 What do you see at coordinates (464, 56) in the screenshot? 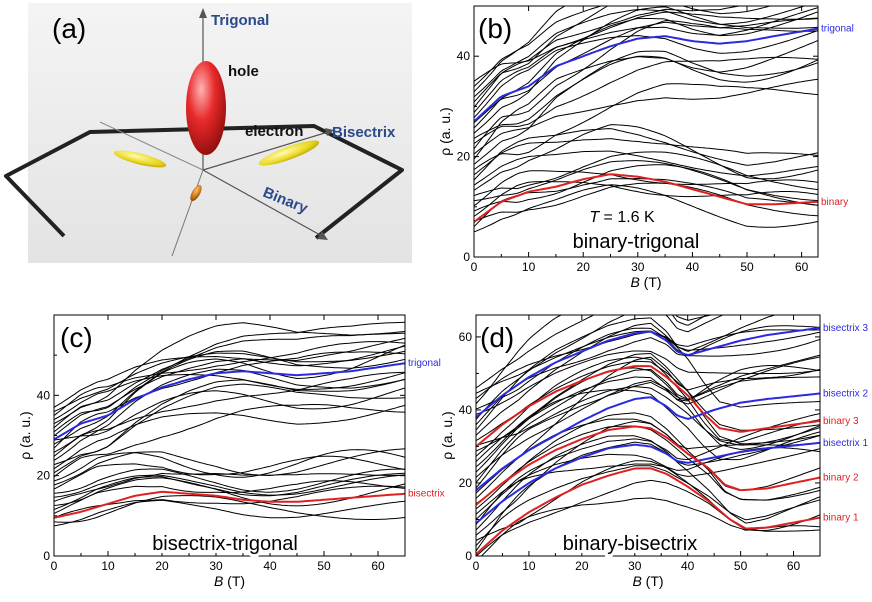
I see `y-tick-label: 40` at bounding box center [464, 56].